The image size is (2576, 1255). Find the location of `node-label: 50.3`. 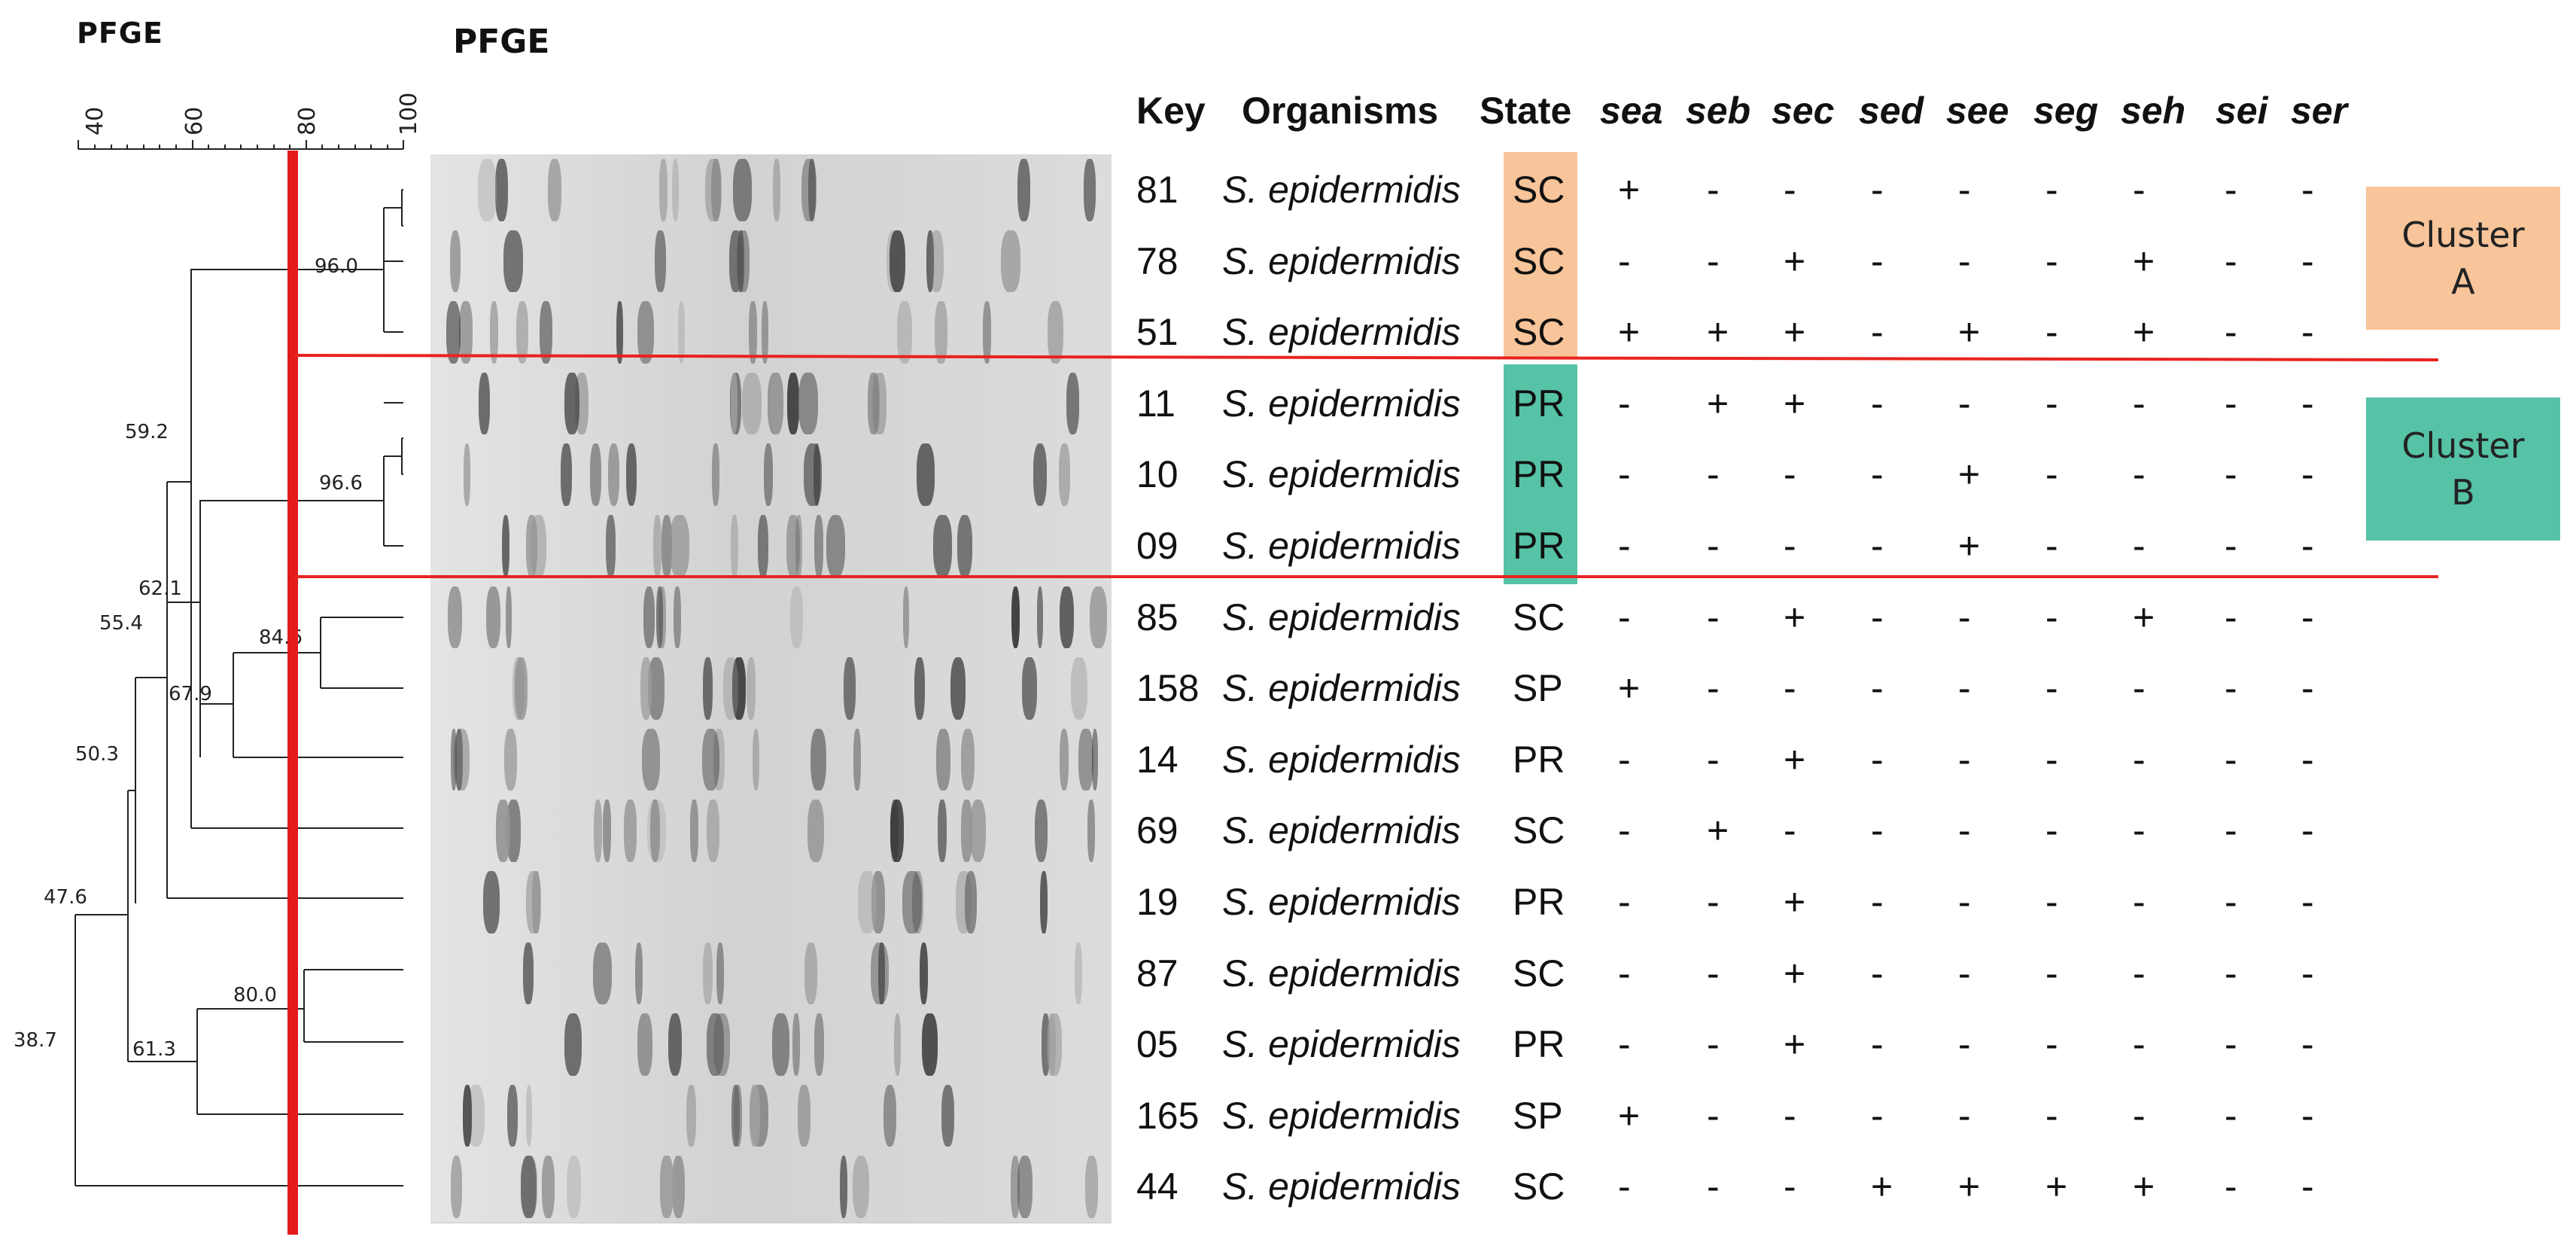

node-label: 50.3 is located at coordinates (97, 754).